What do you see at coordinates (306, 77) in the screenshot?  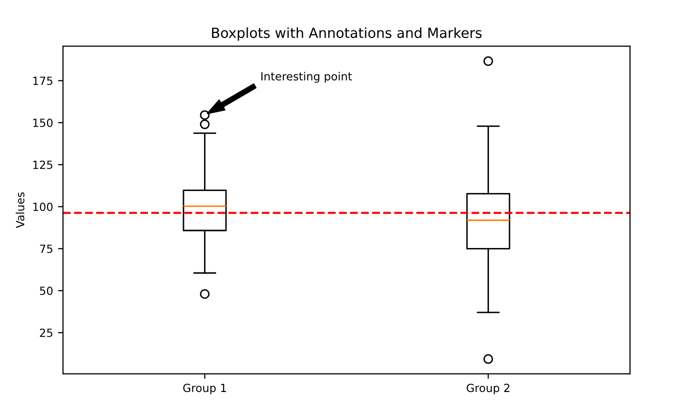 I see `annotation: Interesting point` at bounding box center [306, 77].